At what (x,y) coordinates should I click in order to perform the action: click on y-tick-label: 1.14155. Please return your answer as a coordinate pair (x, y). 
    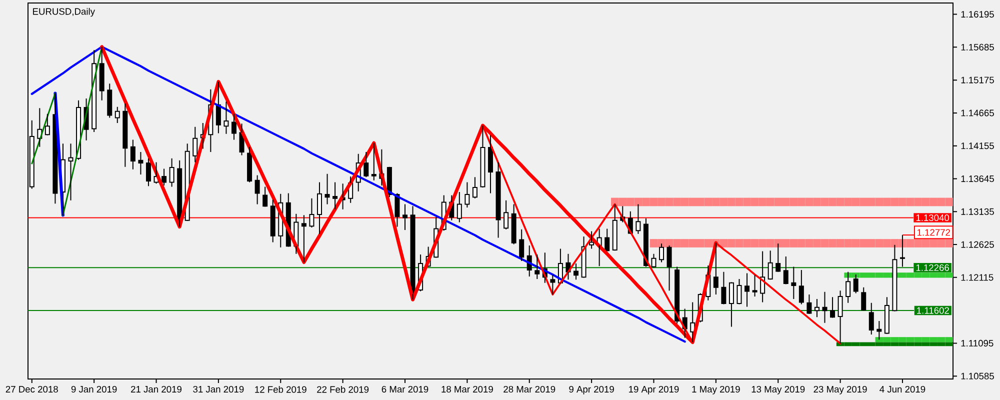
    Looking at the image, I should click on (977, 146).